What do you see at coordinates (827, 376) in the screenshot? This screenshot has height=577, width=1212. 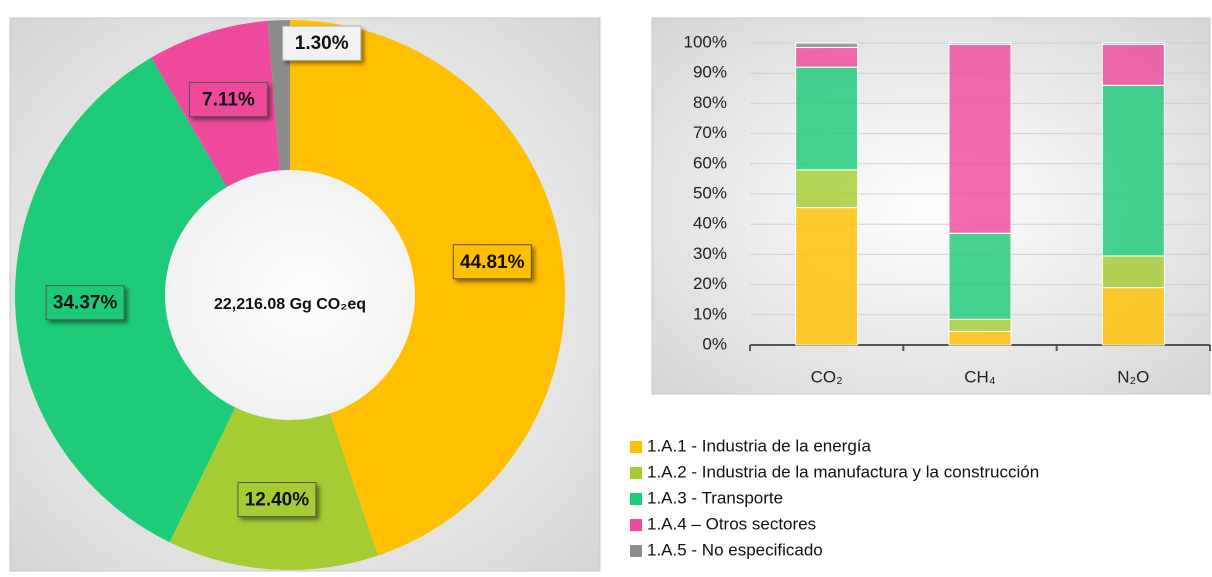 I see `x-tick-label: CO₂` at bounding box center [827, 376].